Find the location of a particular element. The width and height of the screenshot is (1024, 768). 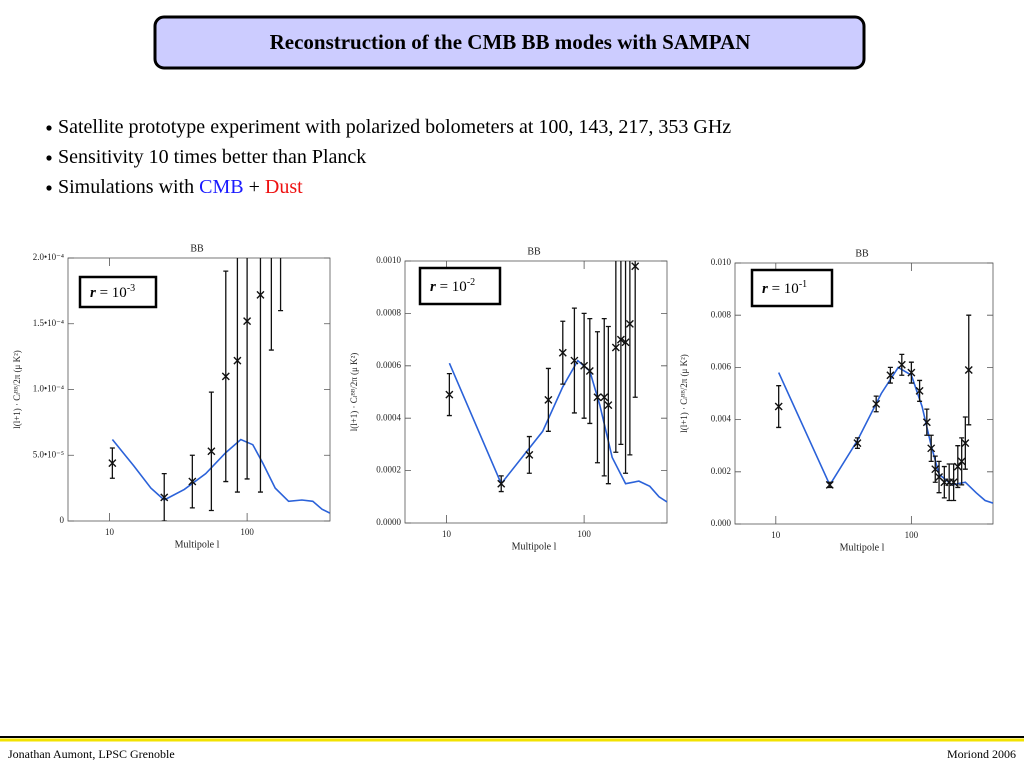

y-tick-label: 0.0006 is located at coordinates (388, 365).